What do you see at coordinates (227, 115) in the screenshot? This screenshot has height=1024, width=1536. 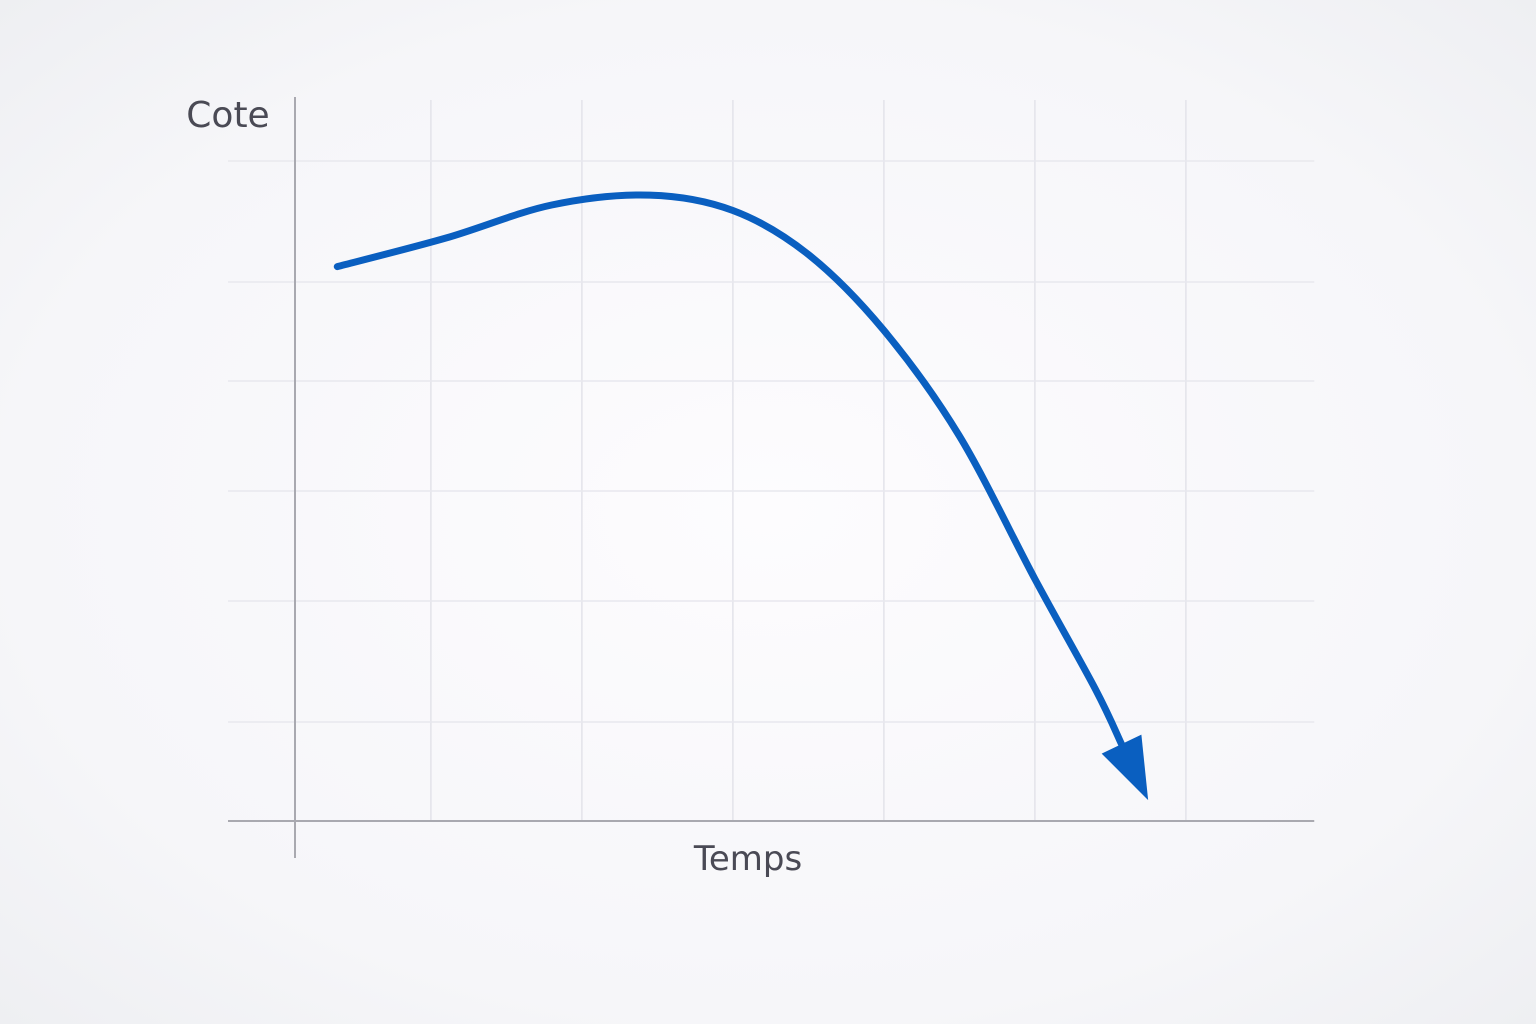 I see `y-axis-label: Cote` at bounding box center [227, 115].